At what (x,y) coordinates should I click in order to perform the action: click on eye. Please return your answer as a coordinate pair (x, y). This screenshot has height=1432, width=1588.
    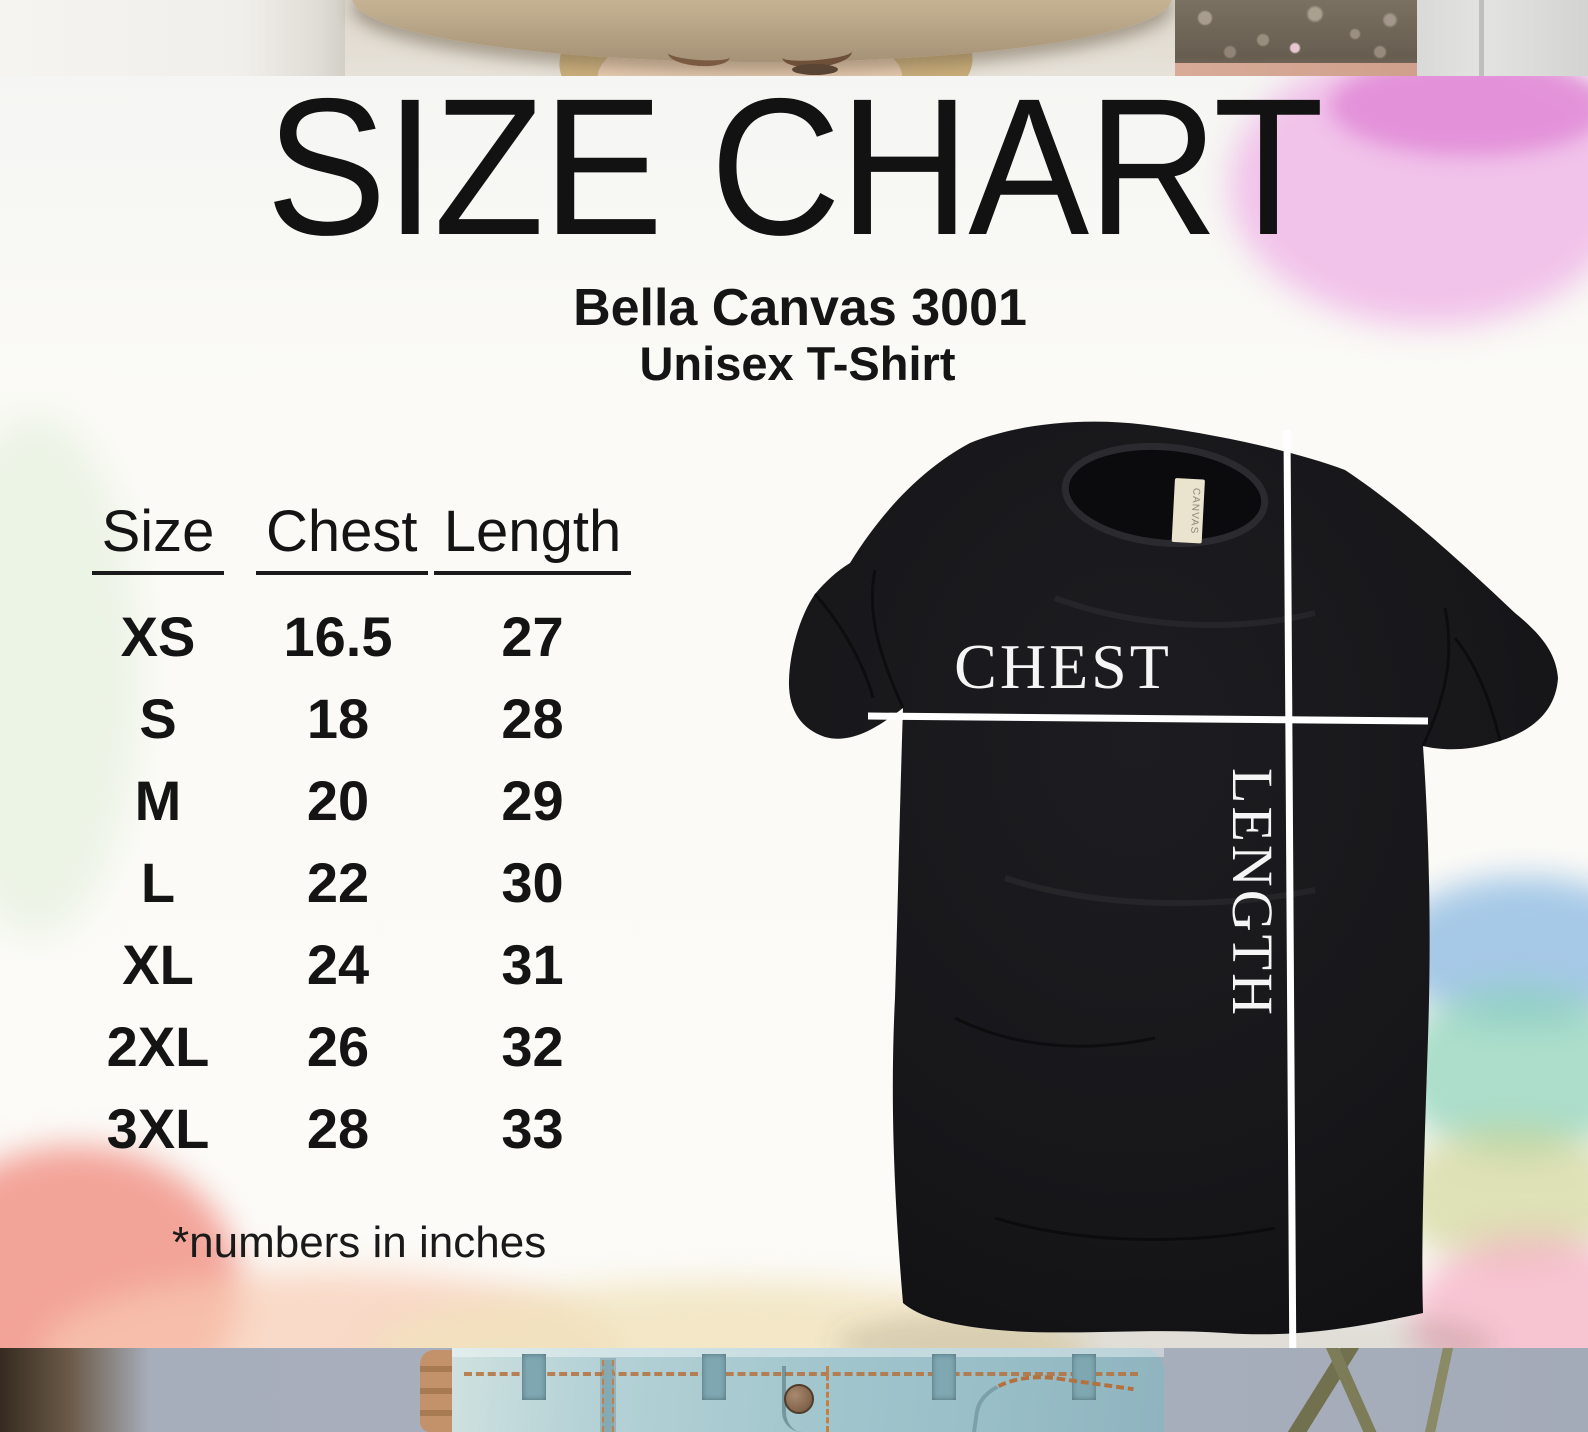
    Looking at the image, I should click on (815, 69).